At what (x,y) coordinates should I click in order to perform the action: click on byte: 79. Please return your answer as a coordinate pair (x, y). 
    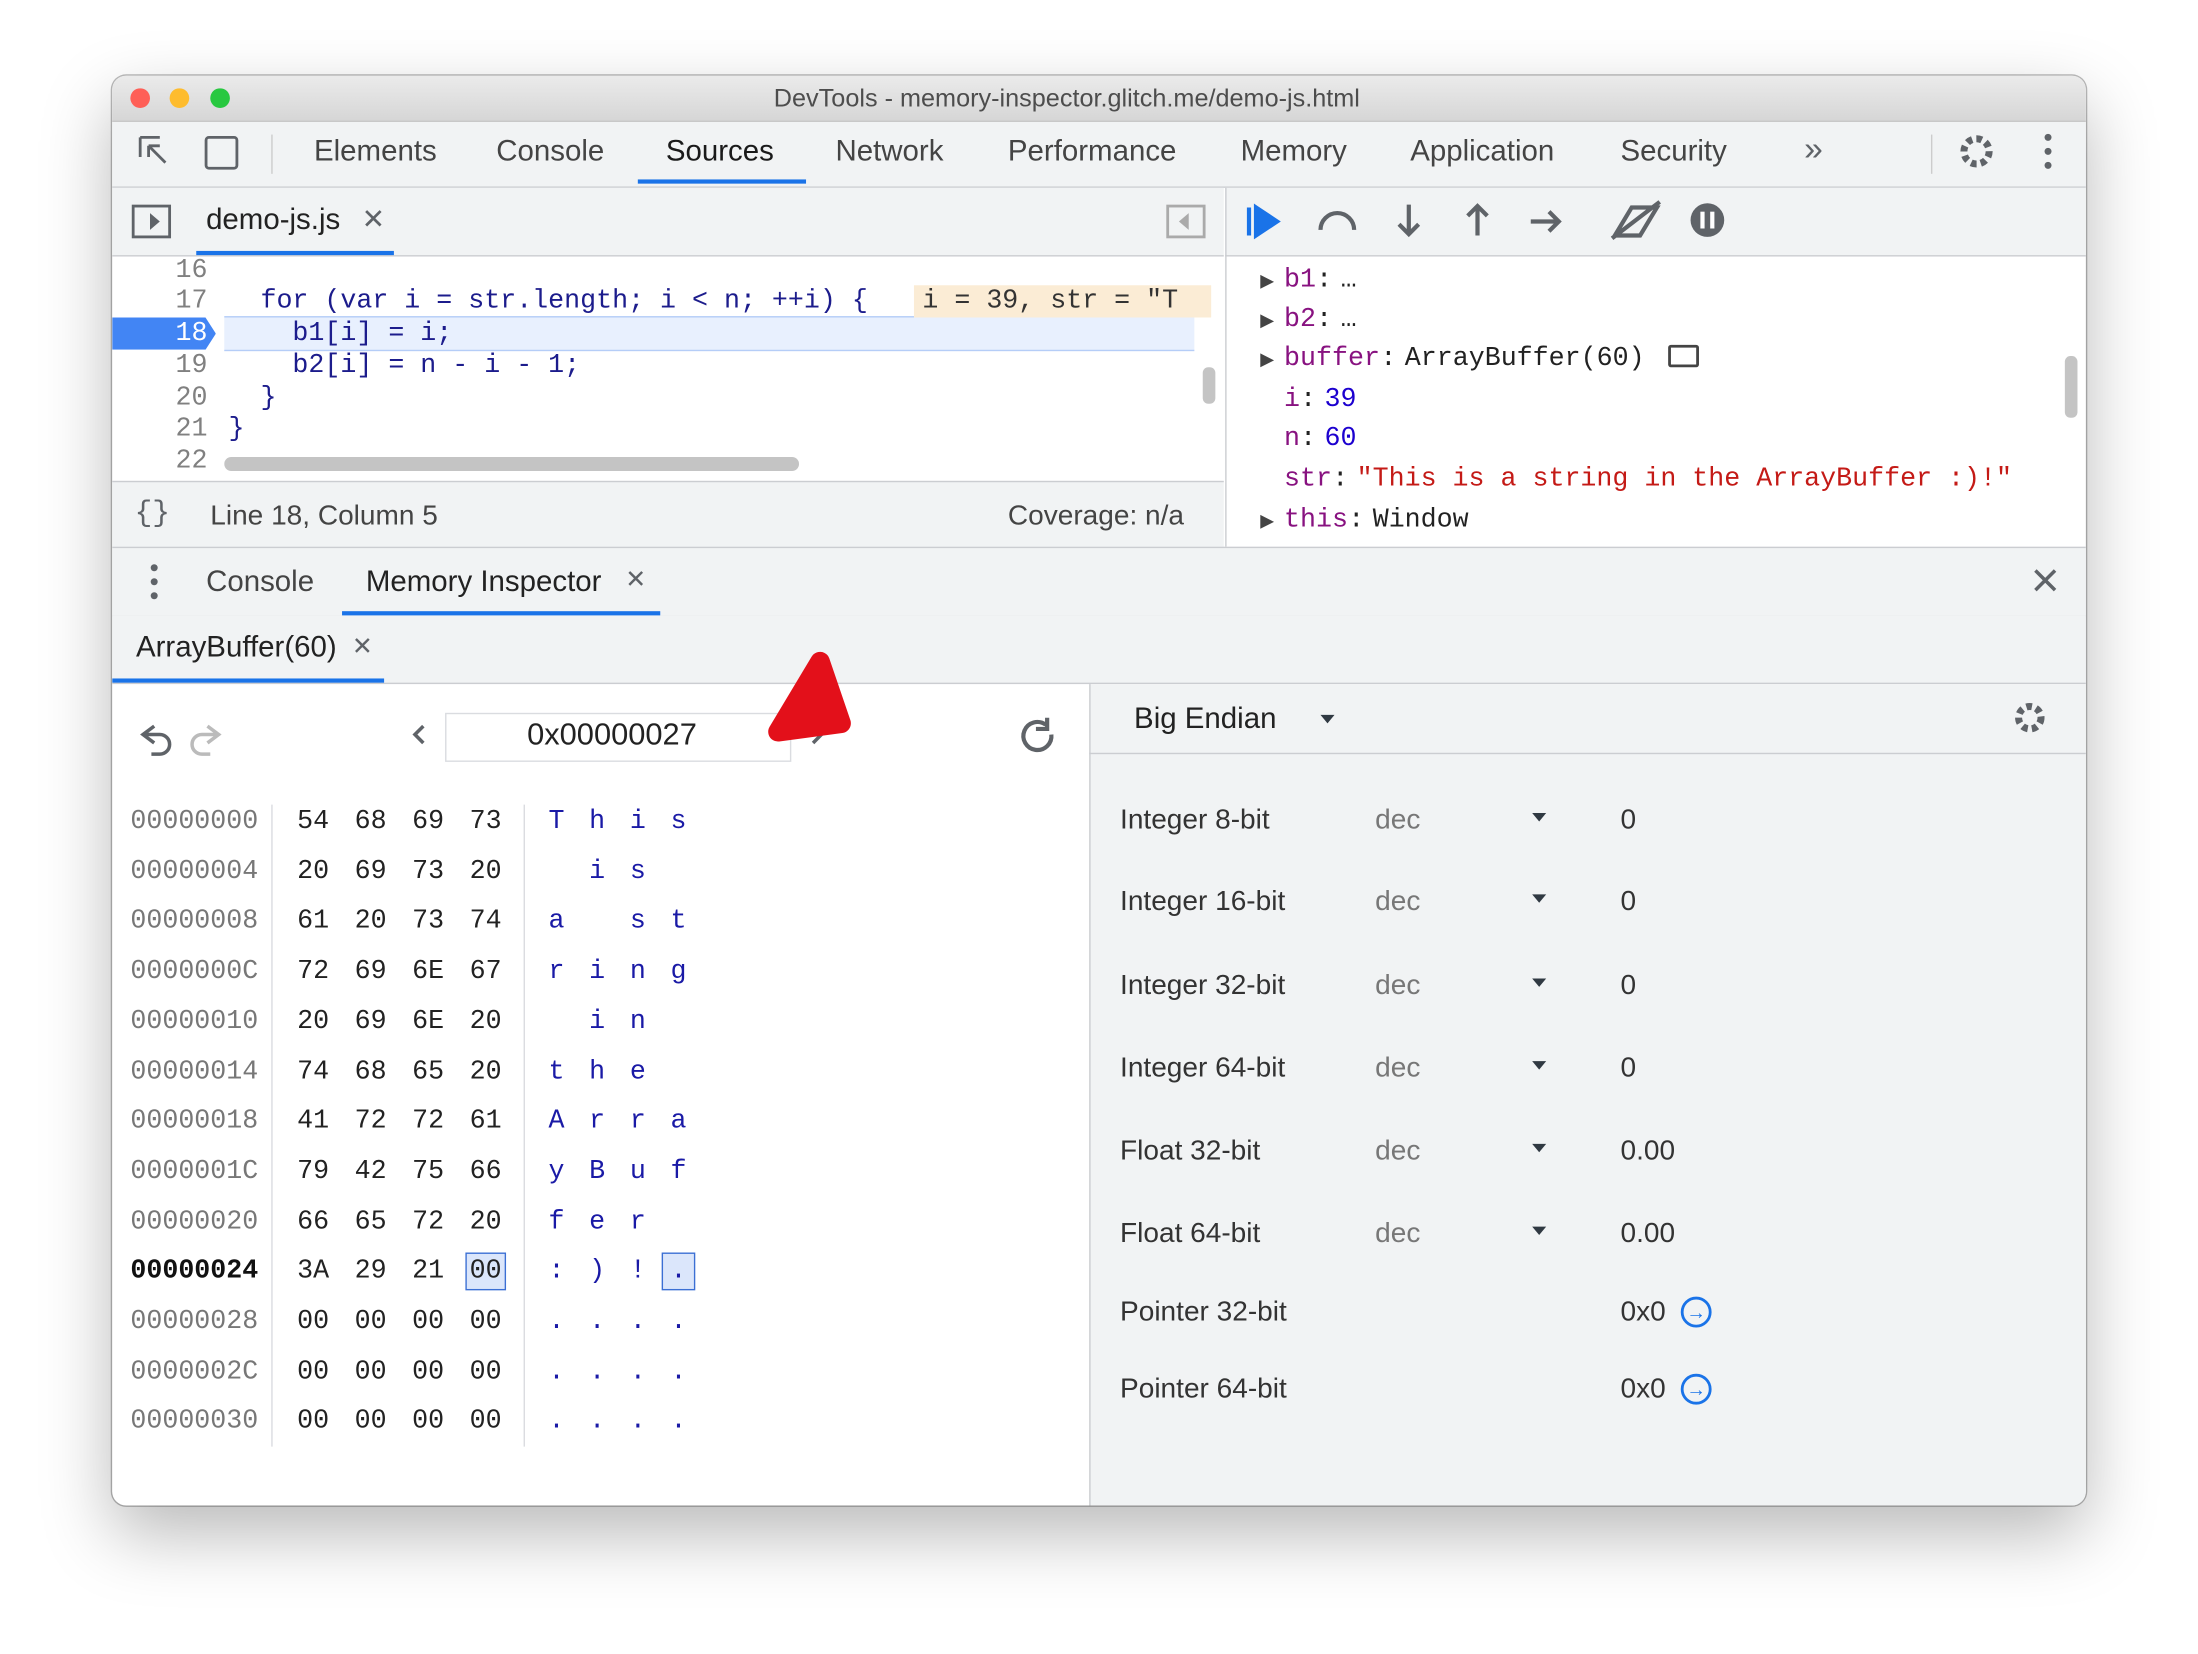
    Looking at the image, I should click on (313, 1171).